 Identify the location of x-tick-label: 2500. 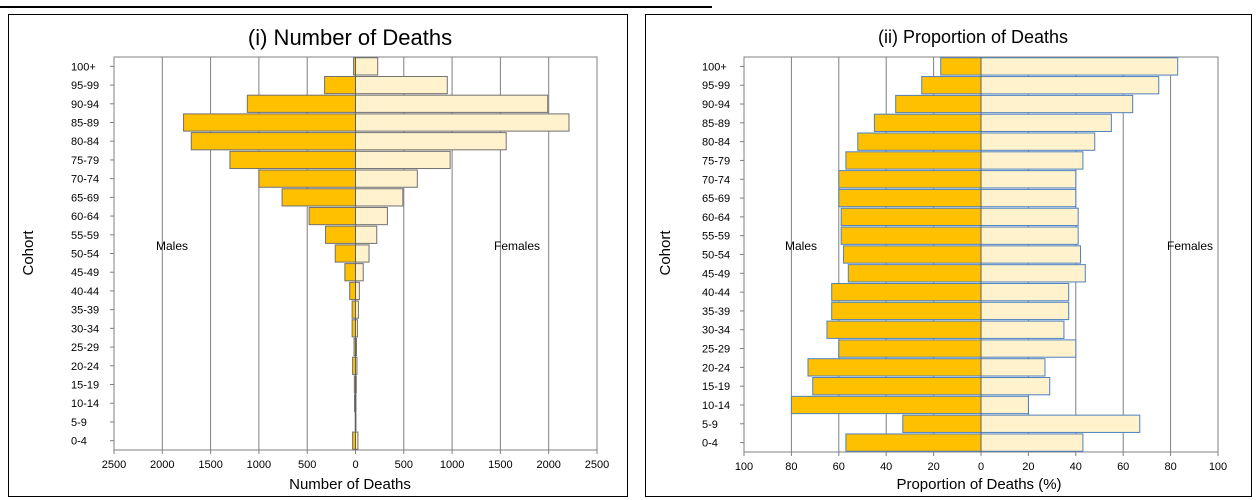
(597, 465).